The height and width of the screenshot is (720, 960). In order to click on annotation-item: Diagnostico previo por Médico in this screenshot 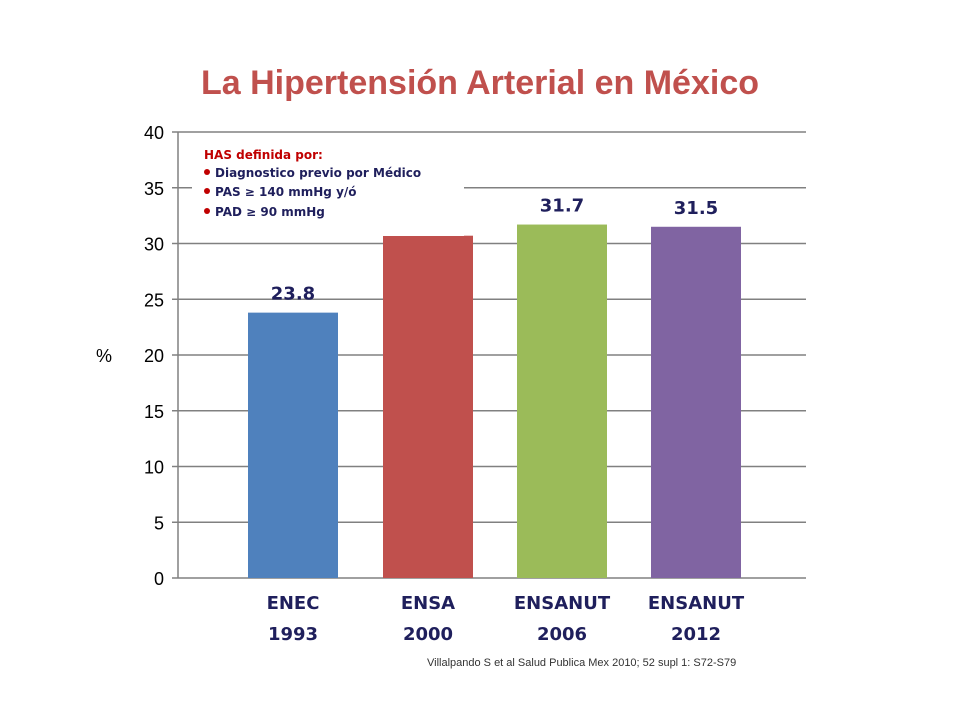, I will do `click(312, 173)`.